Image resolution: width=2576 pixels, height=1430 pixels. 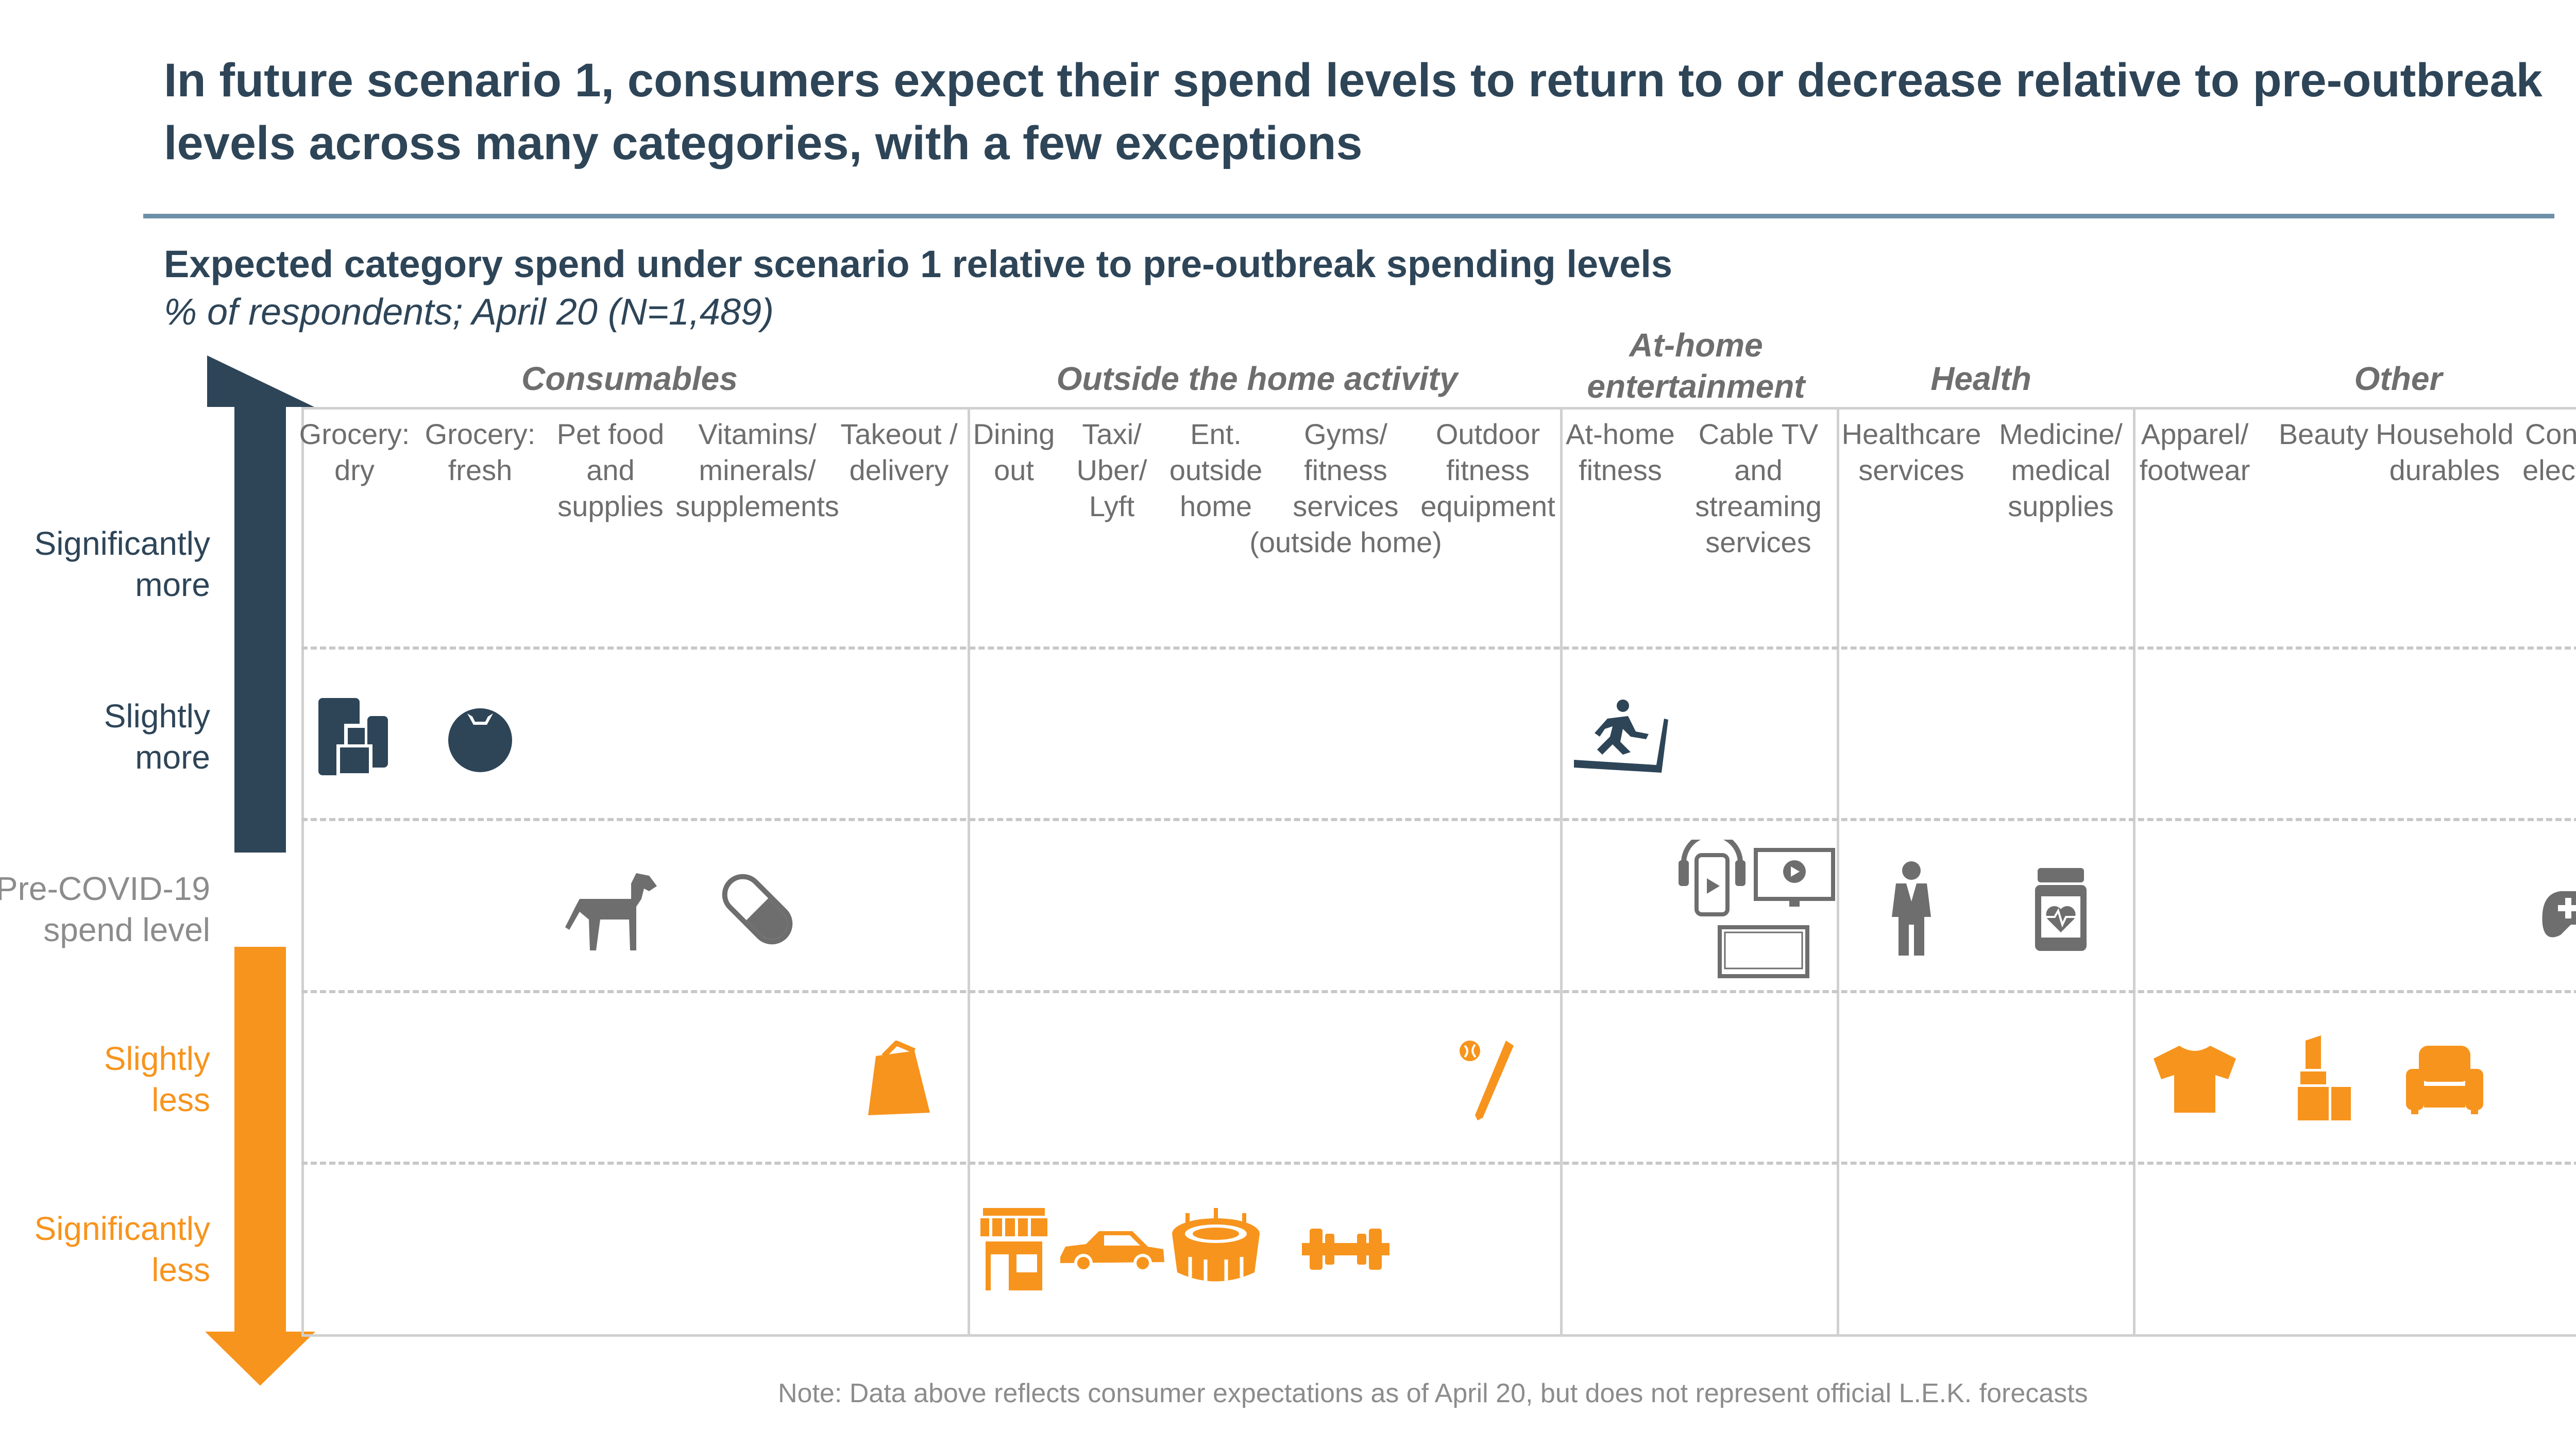 I want to click on storefront-icon, so click(x=1014, y=1249).